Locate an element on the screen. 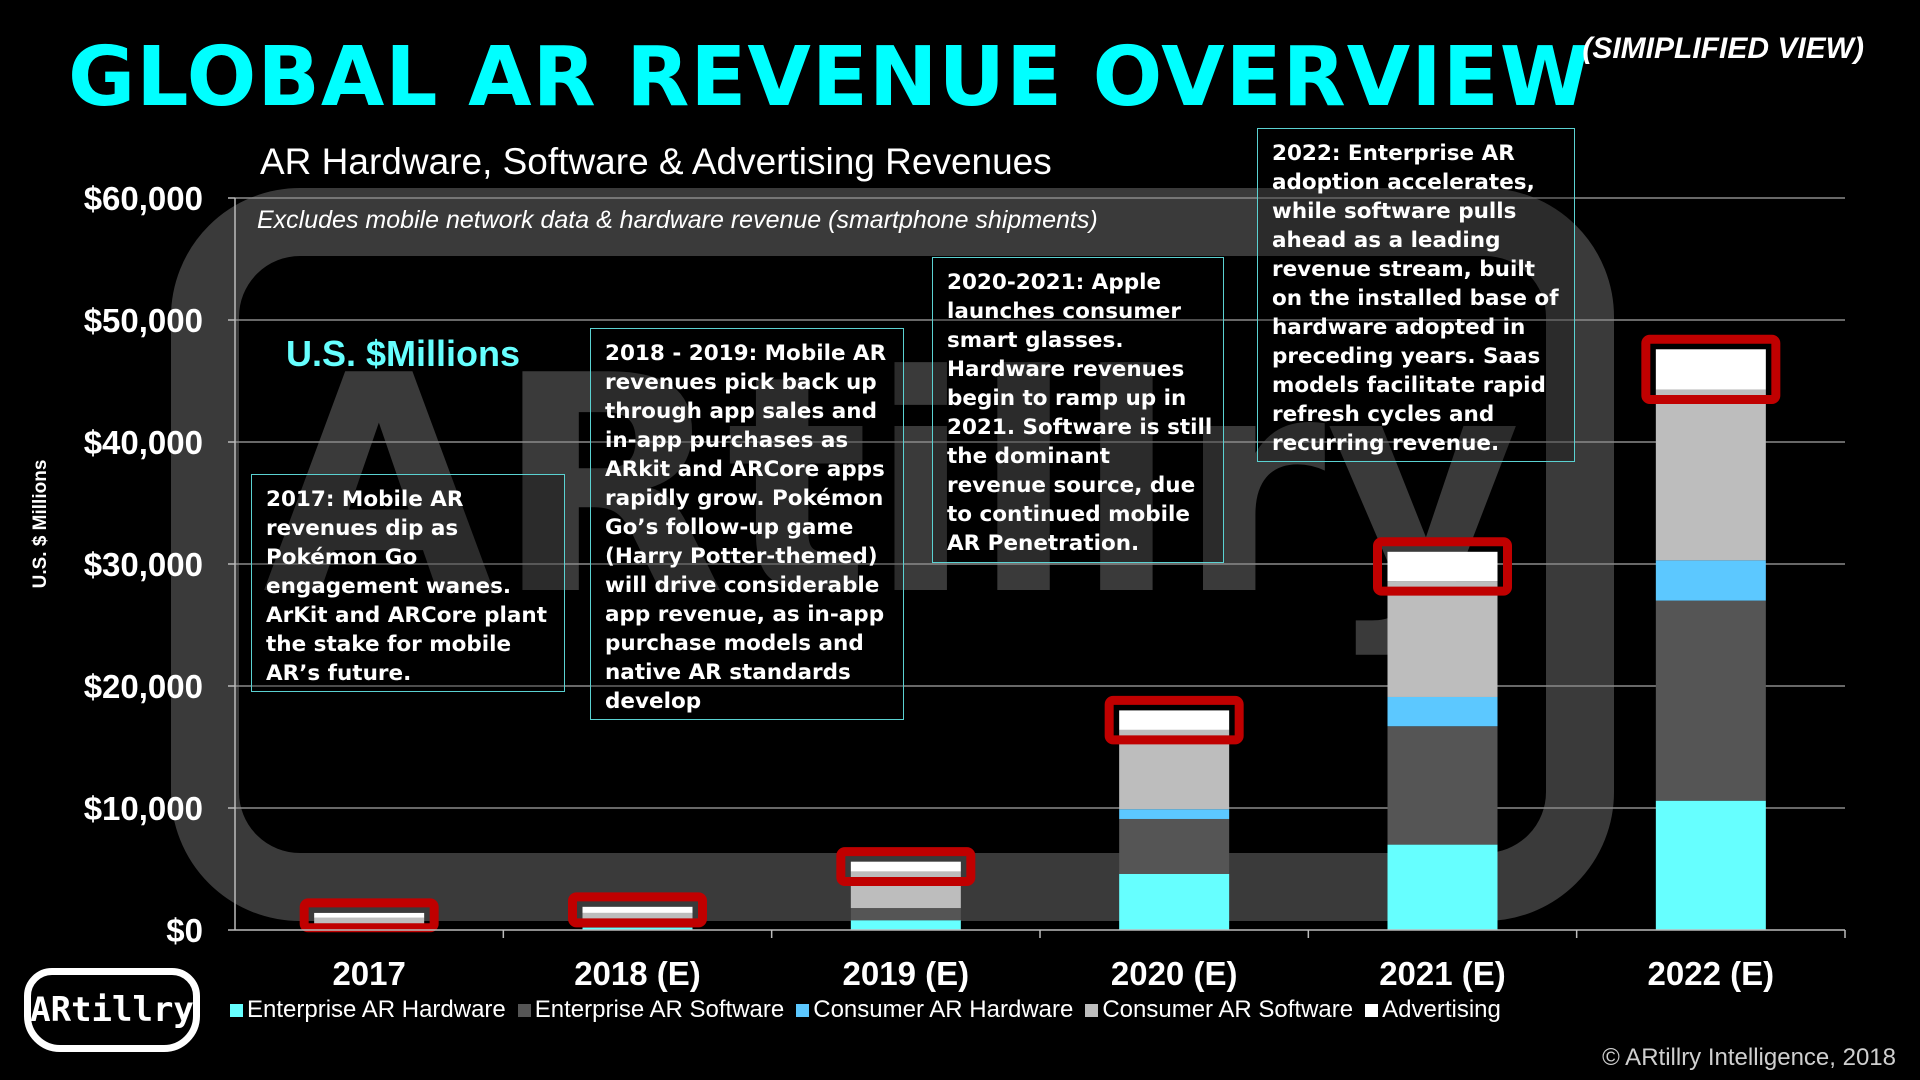 The height and width of the screenshot is (1080, 1920). y-tick-label: $20,000 is located at coordinates (143, 686).